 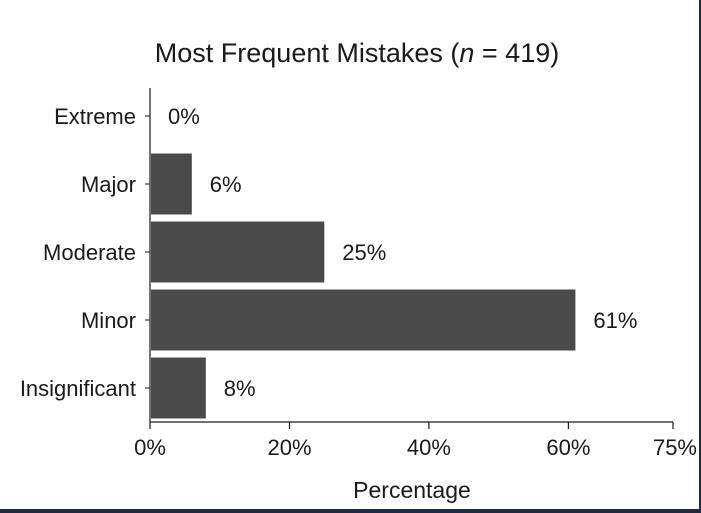 What do you see at coordinates (289, 447) in the screenshot?
I see `x-tick-label-20: 20%` at bounding box center [289, 447].